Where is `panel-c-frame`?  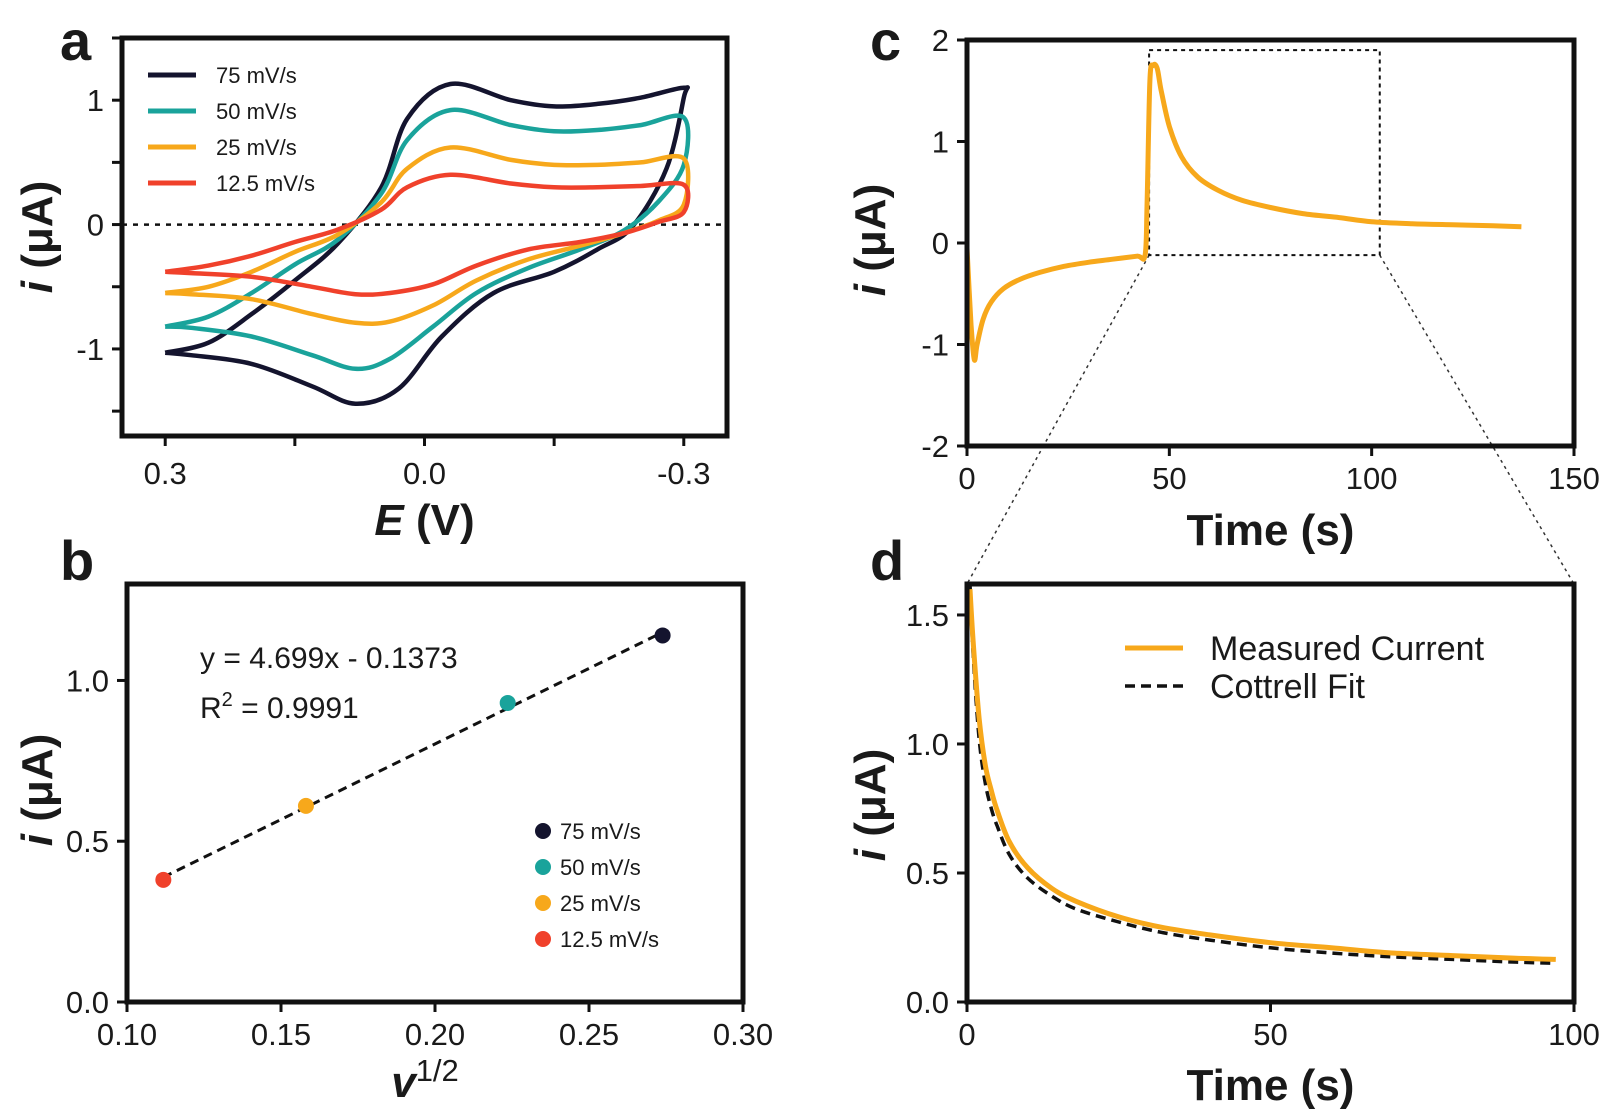 panel-c-frame is located at coordinates (1270, 243).